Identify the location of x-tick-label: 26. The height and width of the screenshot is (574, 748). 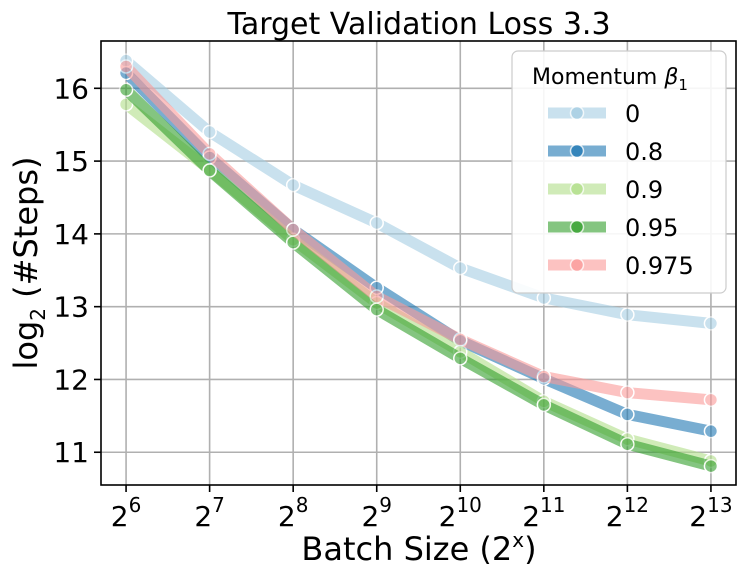
(126, 513).